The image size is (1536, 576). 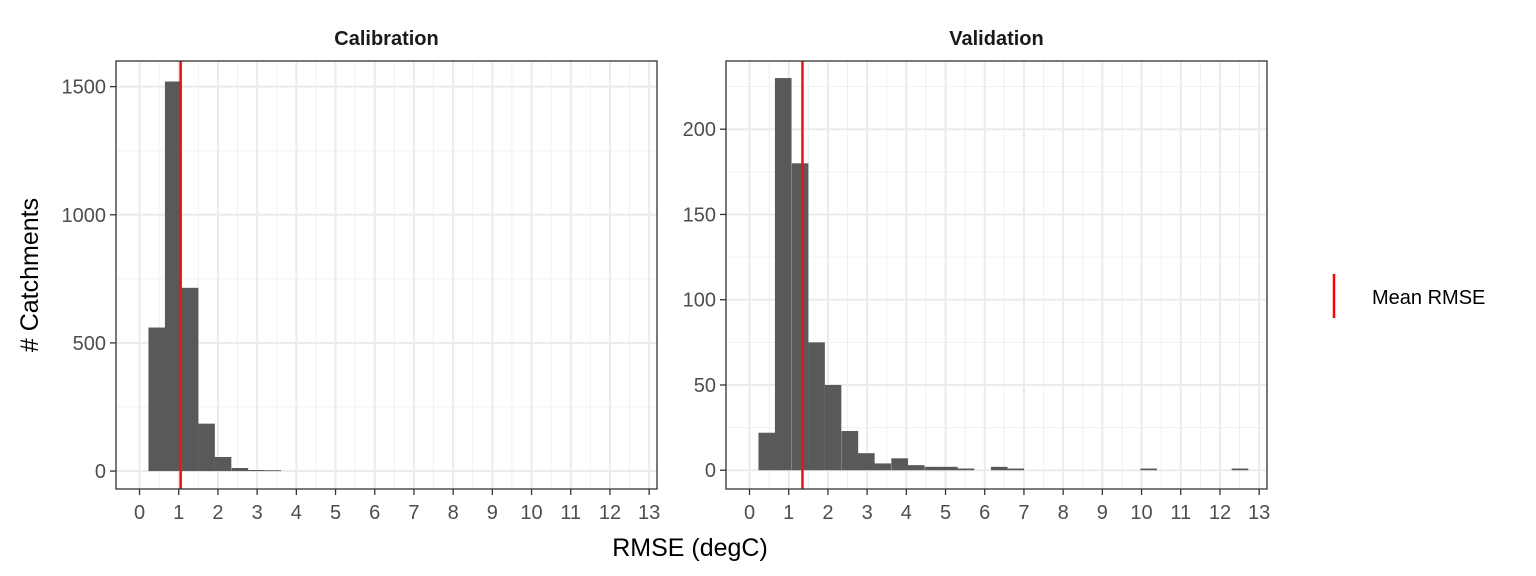 I want to click on x-axis-title: RMSE (degC), so click(x=690, y=548).